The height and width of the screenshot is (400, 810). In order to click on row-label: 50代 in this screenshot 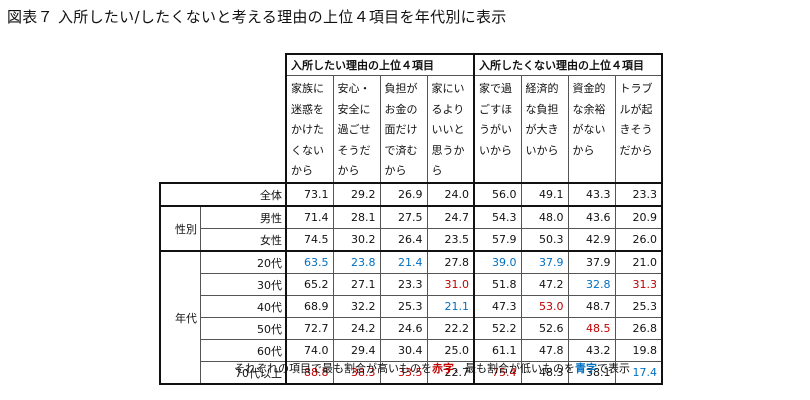, I will do `click(243, 328)`.